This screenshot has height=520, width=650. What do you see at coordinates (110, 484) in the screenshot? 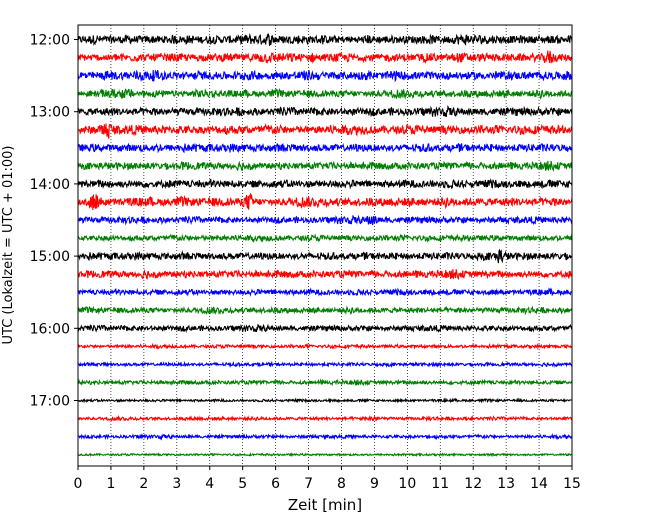
I see `x-tick-label: 1` at bounding box center [110, 484].